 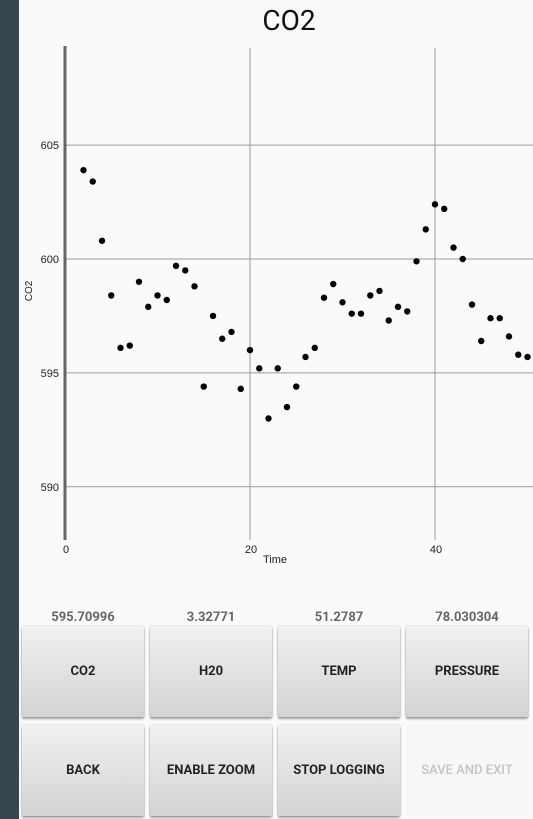 I want to click on y-tick-label: 595, so click(x=50, y=374).